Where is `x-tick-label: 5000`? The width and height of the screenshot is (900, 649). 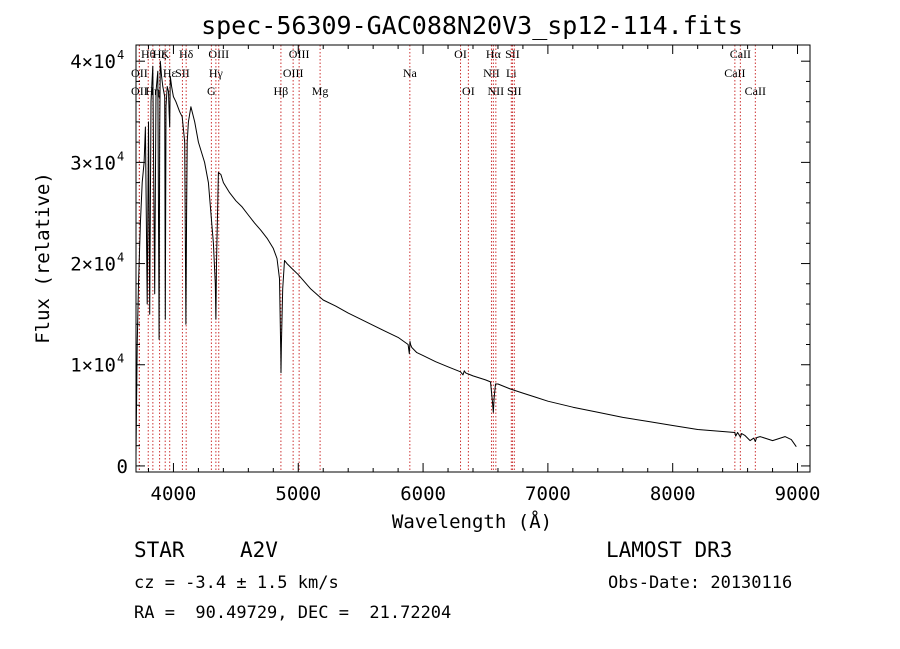 x-tick-label: 5000 is located at coordinates (298, 494).